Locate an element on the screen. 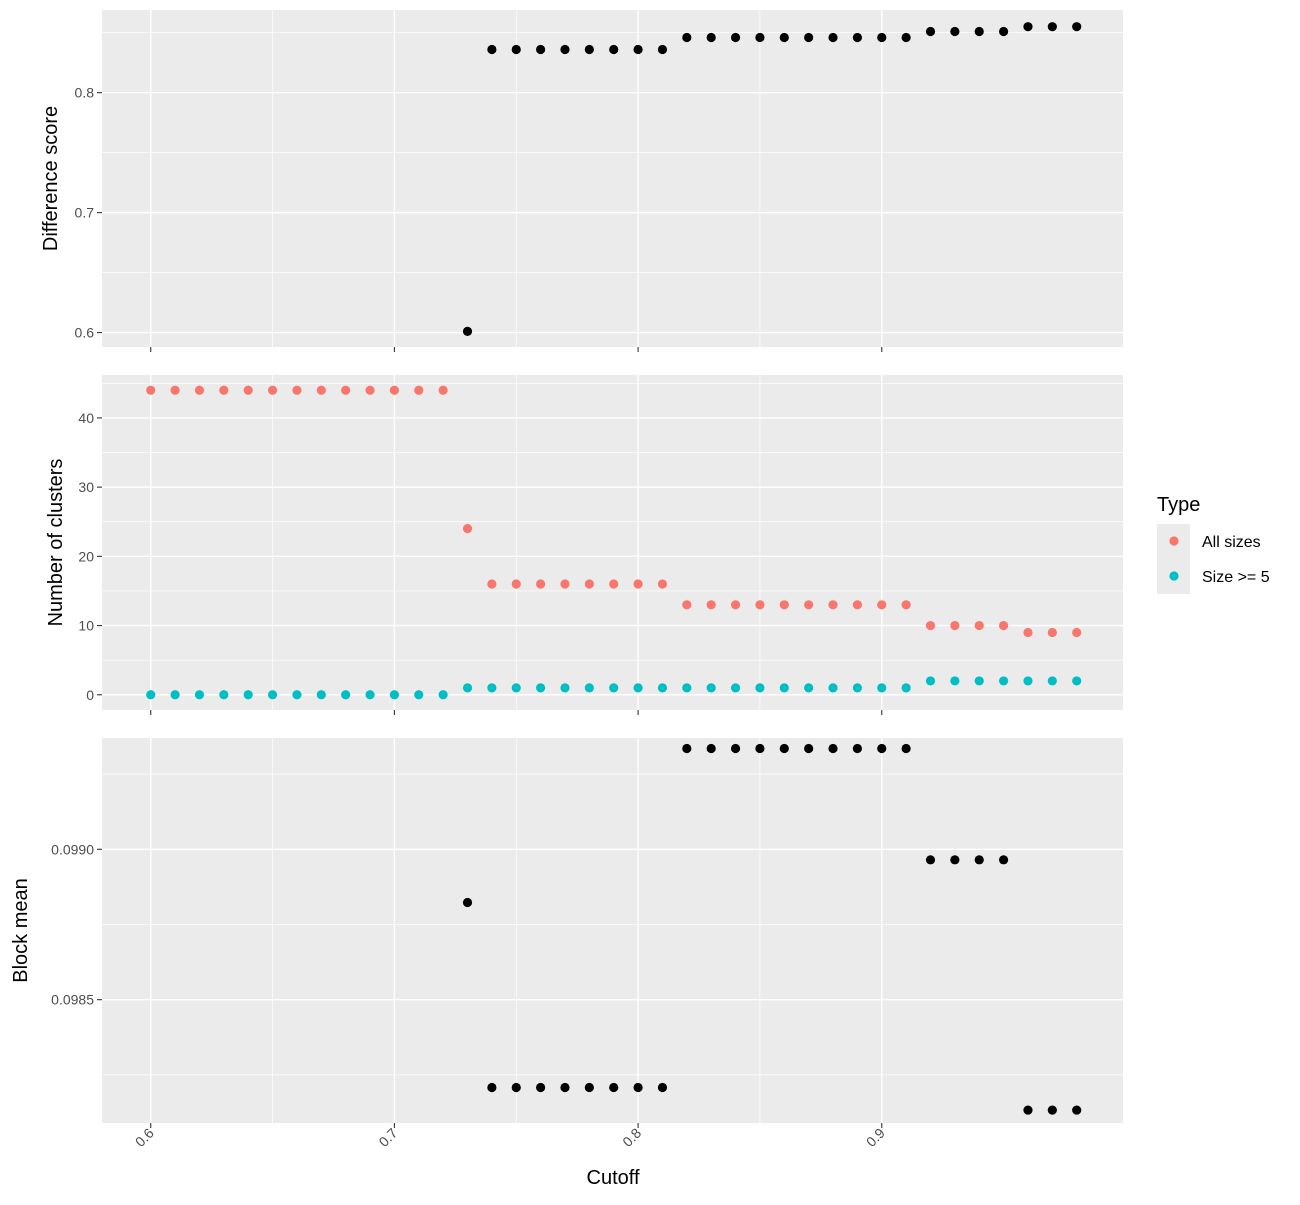 Image resolution: width=1300 pixels, height=1205 pixels. x-axis-title: Cutoff is located at coordinates (613, 1178).